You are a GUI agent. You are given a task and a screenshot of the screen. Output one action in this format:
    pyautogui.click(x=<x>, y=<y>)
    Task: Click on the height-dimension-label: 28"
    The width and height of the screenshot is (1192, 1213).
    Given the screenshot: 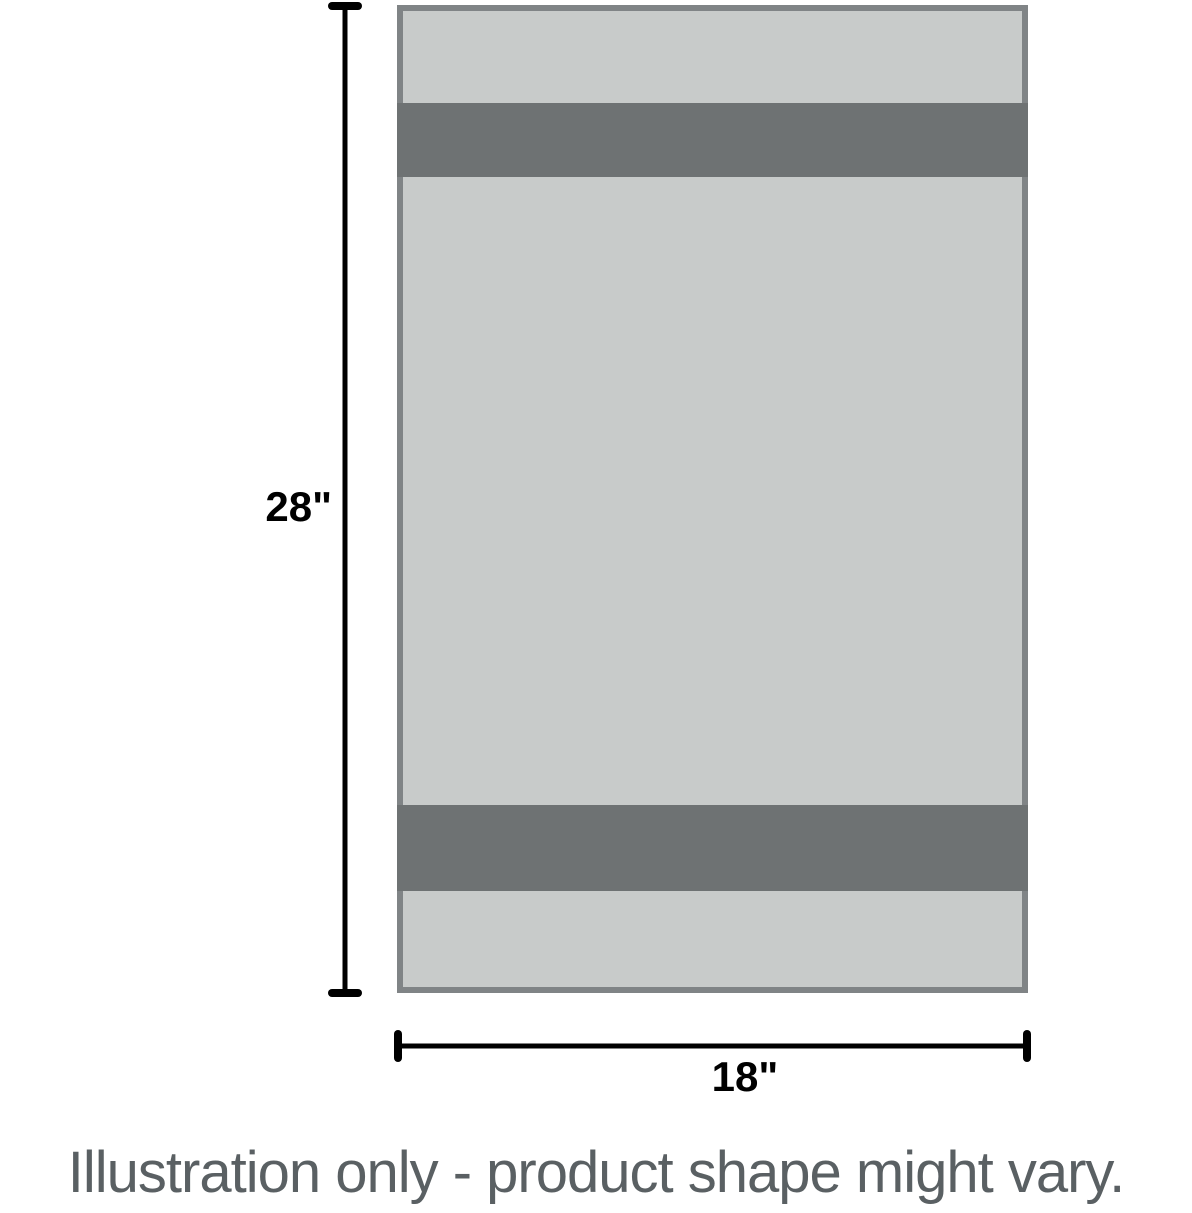 What is the action you would take?
    pyautogui.click(x=298, y=506)
    